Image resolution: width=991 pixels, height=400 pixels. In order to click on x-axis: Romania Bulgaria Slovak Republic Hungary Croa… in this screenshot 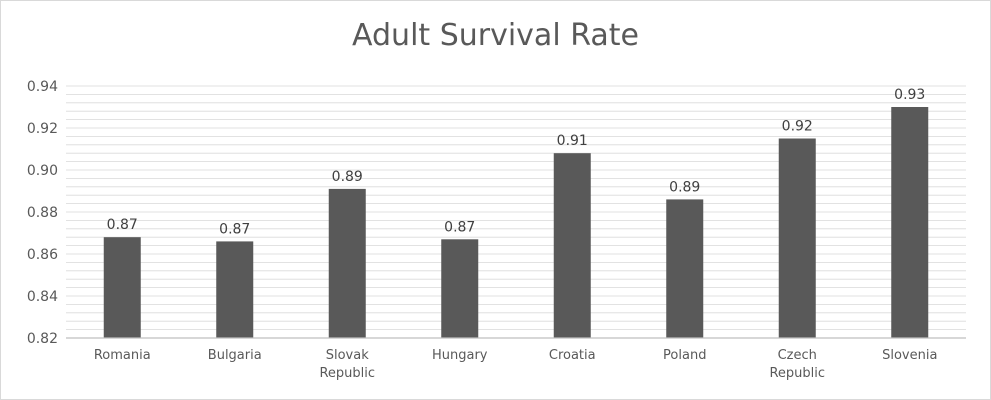, I will do `click(516, 359)`.